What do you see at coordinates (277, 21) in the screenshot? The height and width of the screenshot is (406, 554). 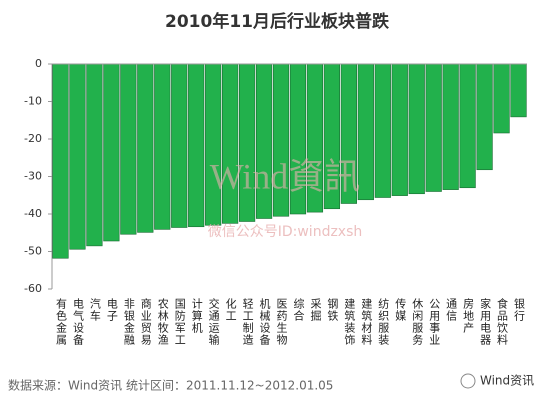 I see `chart-title: 2010年11月后行业板块普跌` at bounding box center [277, 21].